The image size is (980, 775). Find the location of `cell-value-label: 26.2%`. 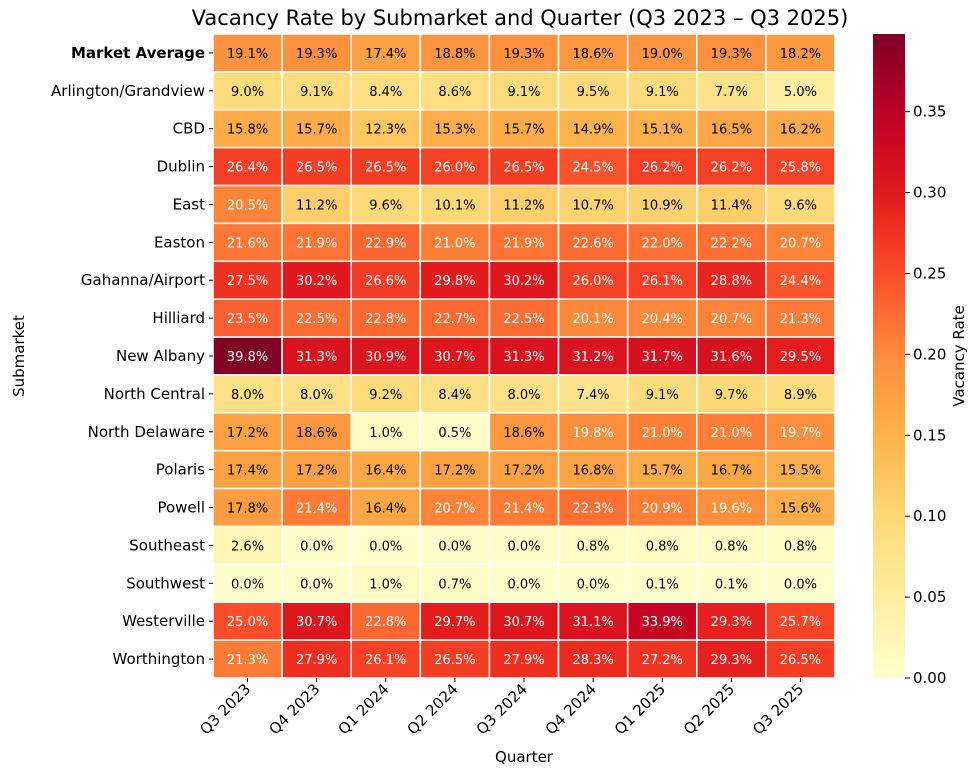

cell-value-label: 26.2% is located at coordinates (731, 168).